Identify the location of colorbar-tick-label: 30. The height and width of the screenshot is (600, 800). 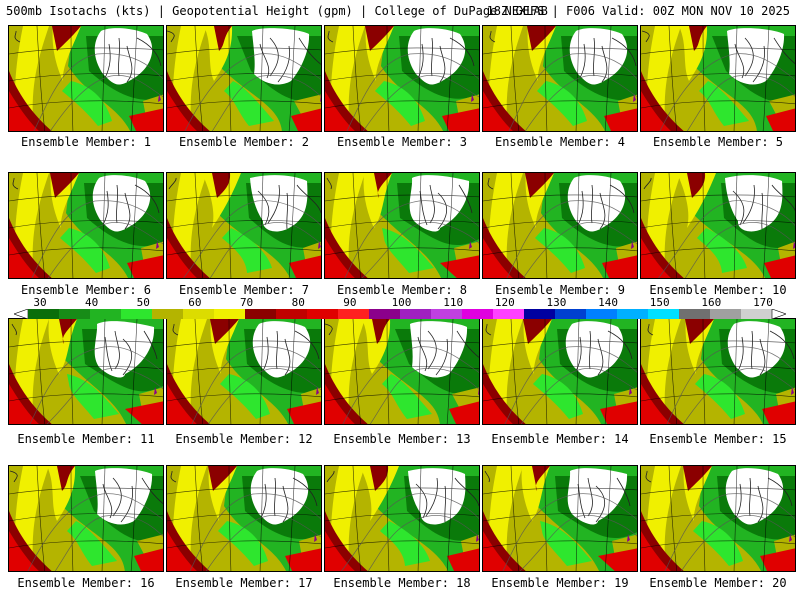
(40, 302).